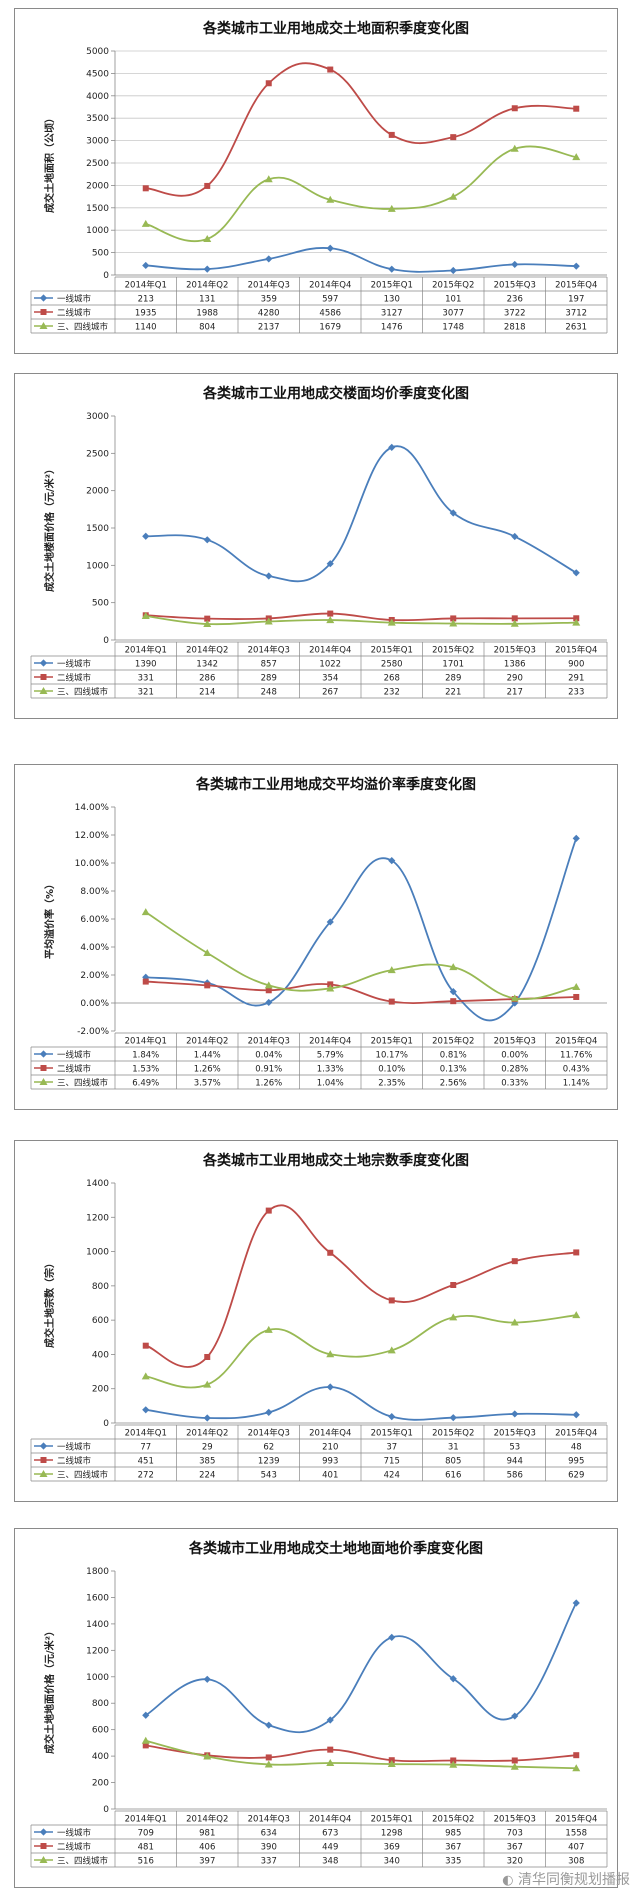 This screenshot has width=640, height=1895. What do you see at coordinates (268, 1056) in the screenshot?
I see `data-label: 0.04%` at bounding box center [268, 1056].